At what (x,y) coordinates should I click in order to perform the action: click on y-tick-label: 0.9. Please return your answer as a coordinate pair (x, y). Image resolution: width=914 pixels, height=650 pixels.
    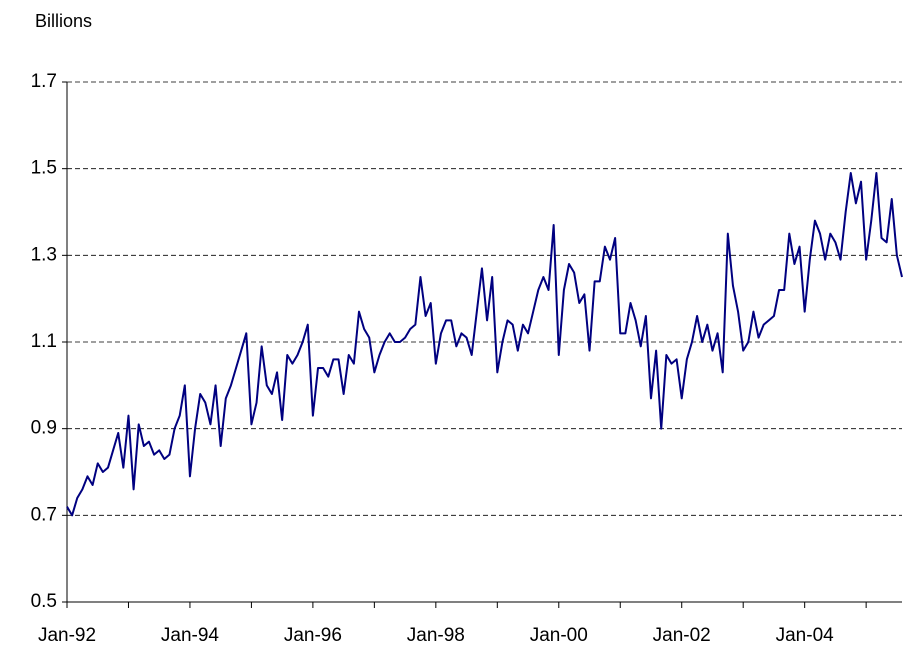
    Looking at the image, I should click on (44, 428).